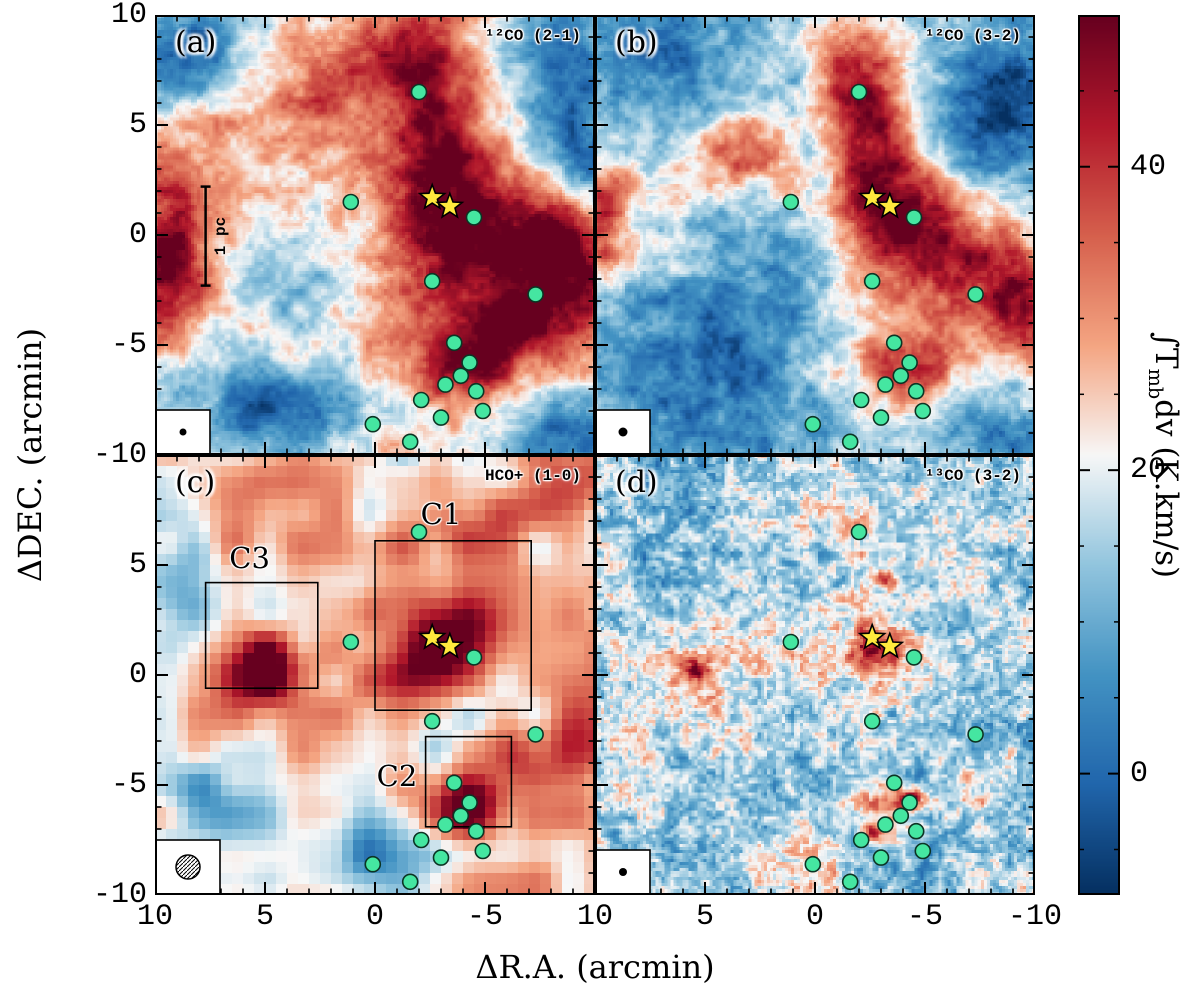  What do you see at coordinates (30, 455) in the screenshot?
I see `y-axis-label: ΔDEC. (arcmin)` at bounding box center [30, 455].